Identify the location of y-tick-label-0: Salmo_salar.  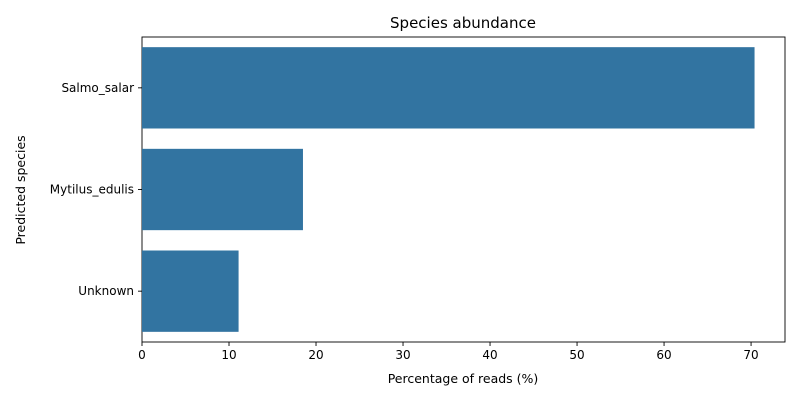
(97, 88).